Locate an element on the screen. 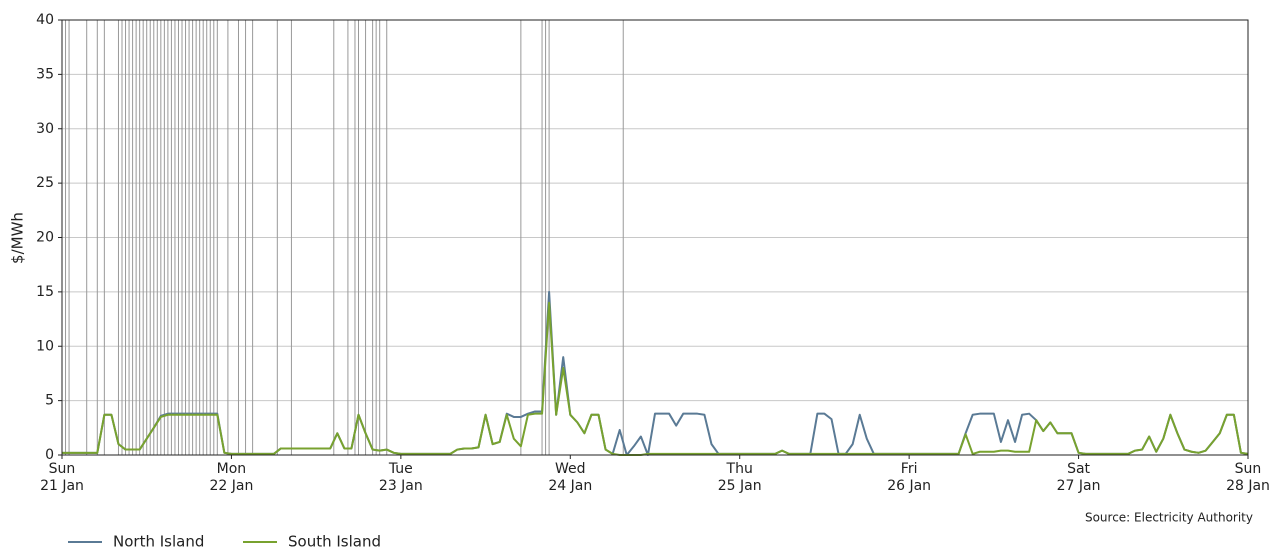 Image resolution: width=1288 pixels, height=550 pixels. x-tick-label: Thu 25 Jan is located at coordinates (739, 477).